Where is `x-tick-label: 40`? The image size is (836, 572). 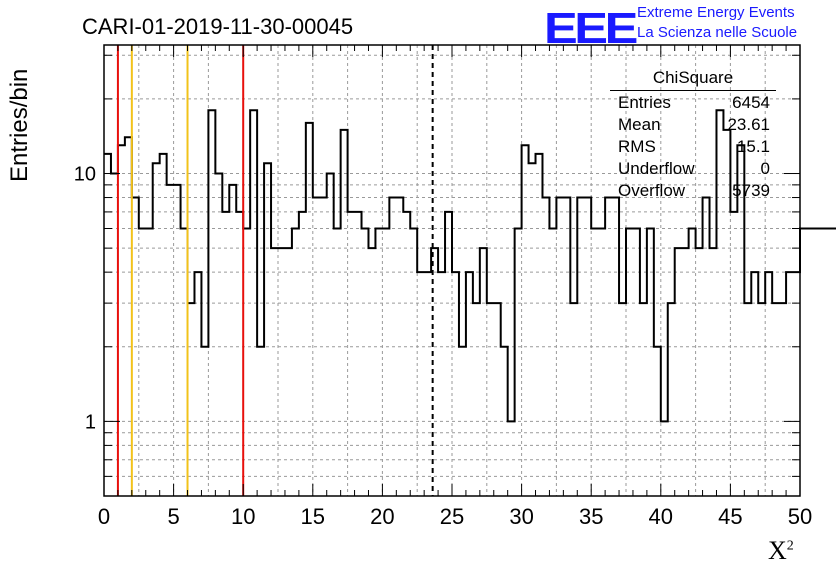 x-tick-label: 40 is located at coordinates (661, 516).